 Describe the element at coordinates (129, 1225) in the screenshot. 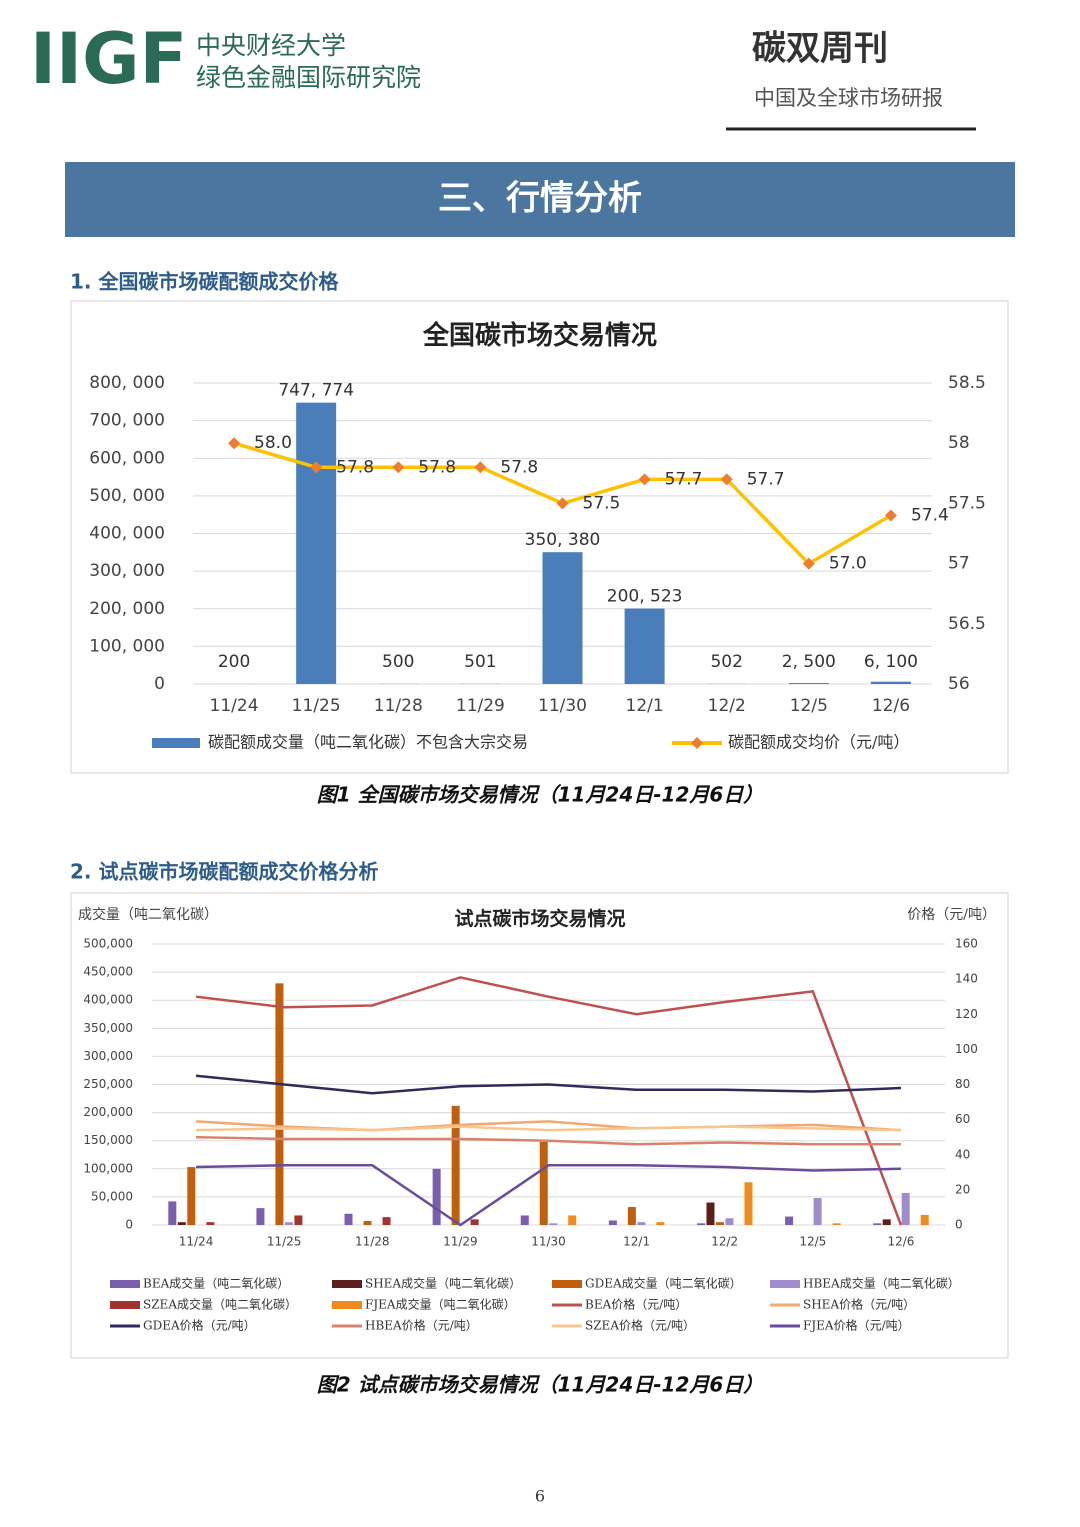

I see `y-tick-label: 0` at that location.